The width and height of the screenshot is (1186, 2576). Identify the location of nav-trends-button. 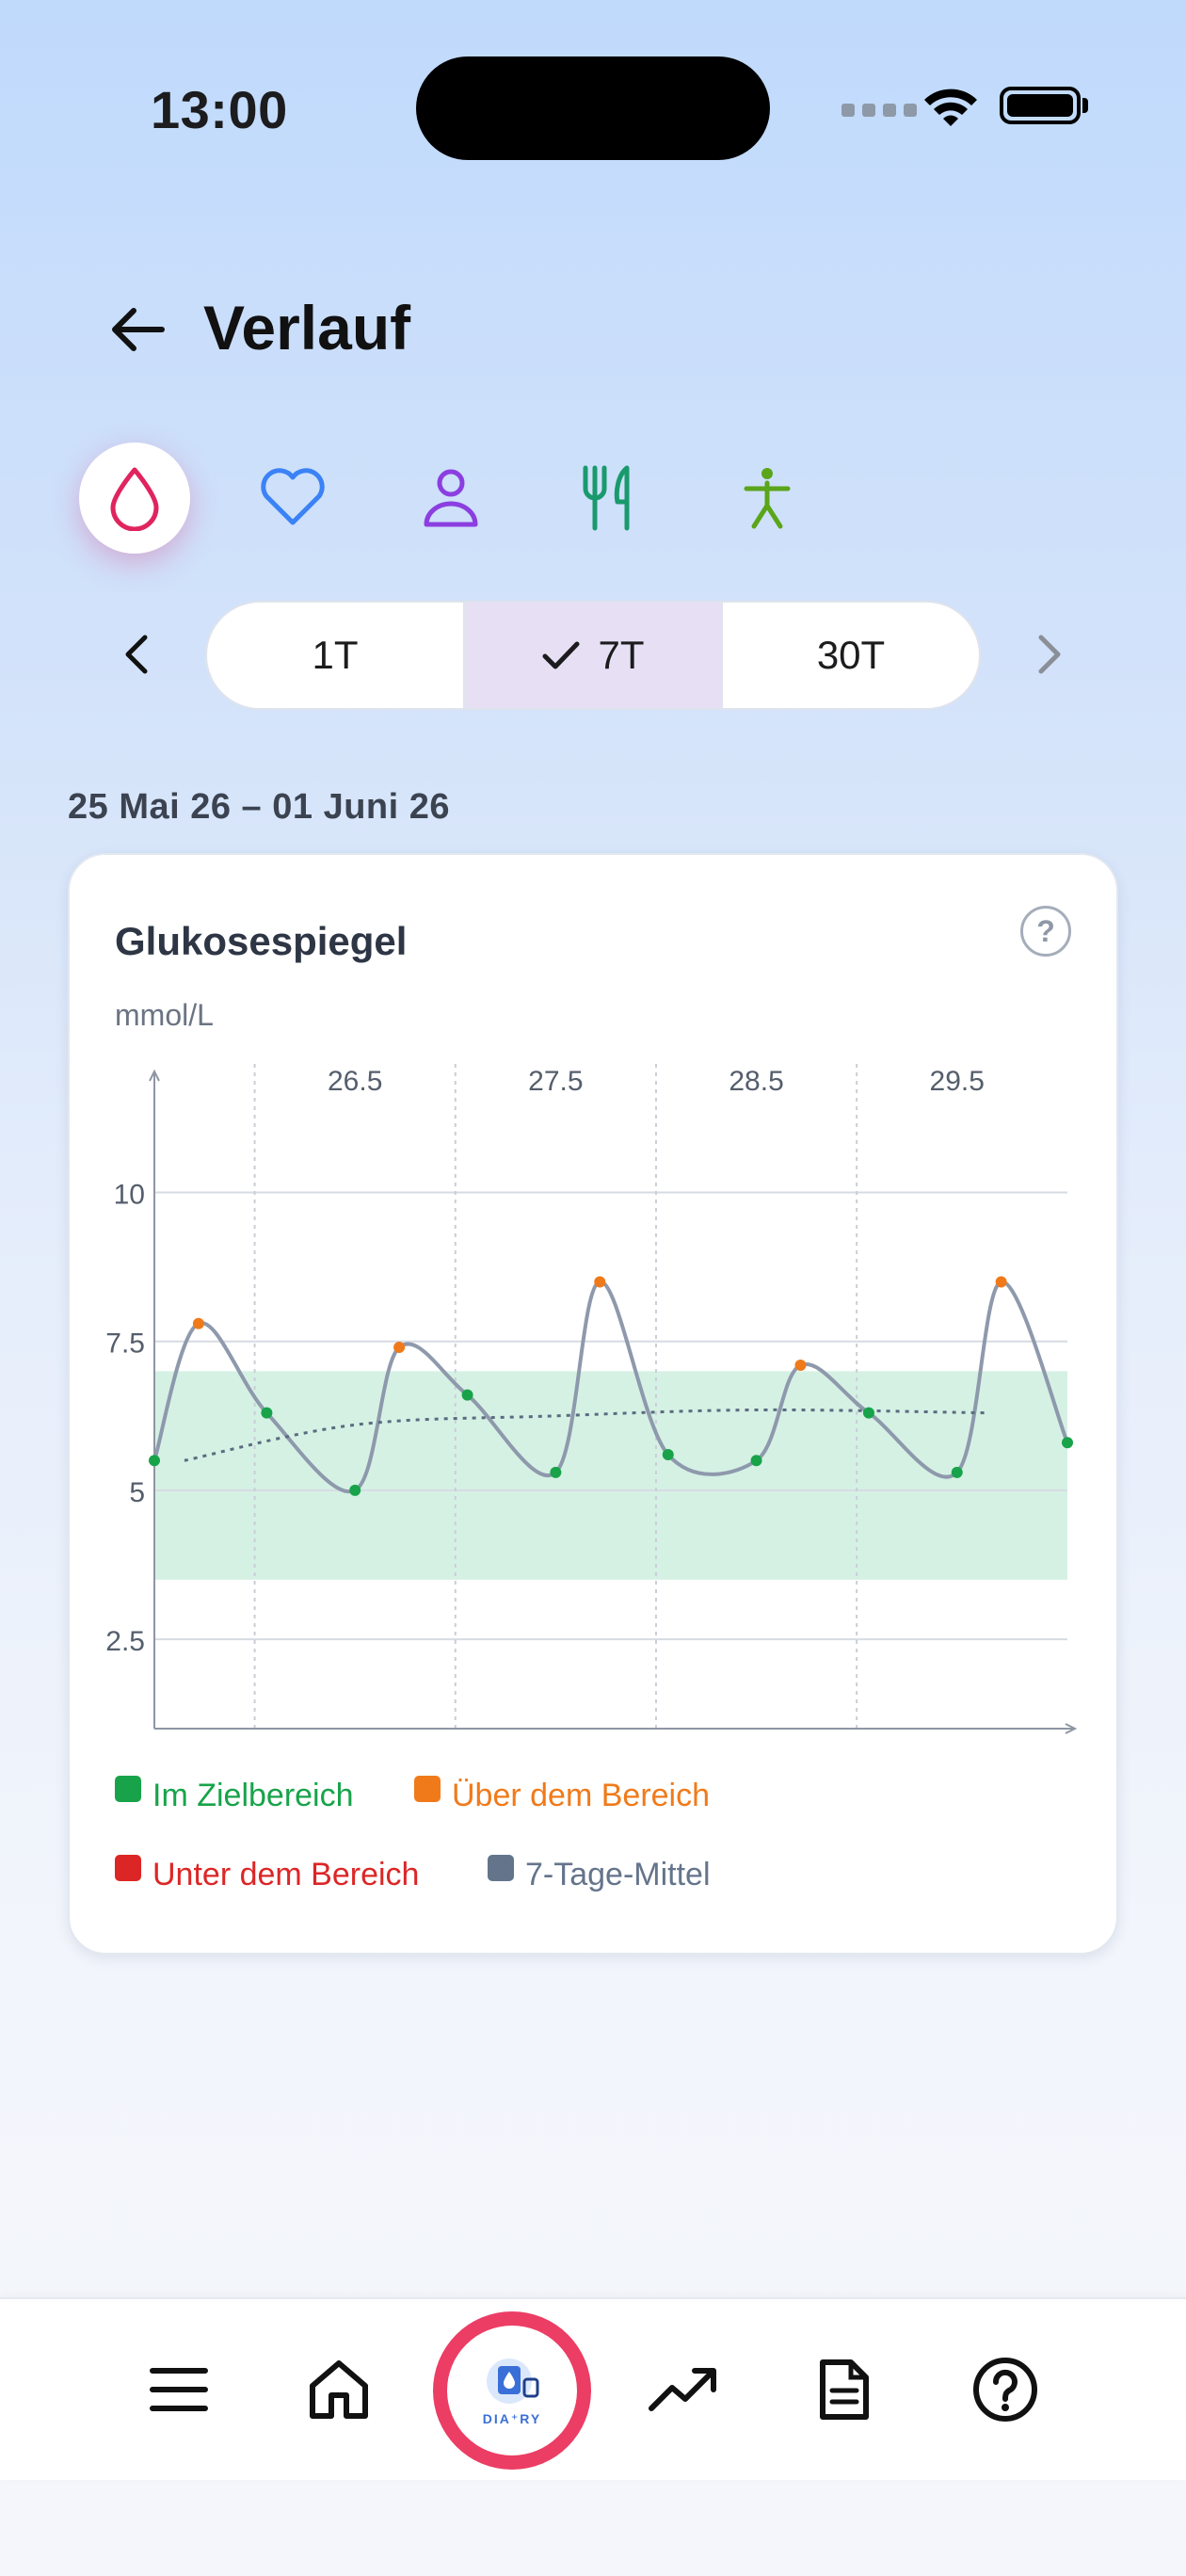
(683, 2389).